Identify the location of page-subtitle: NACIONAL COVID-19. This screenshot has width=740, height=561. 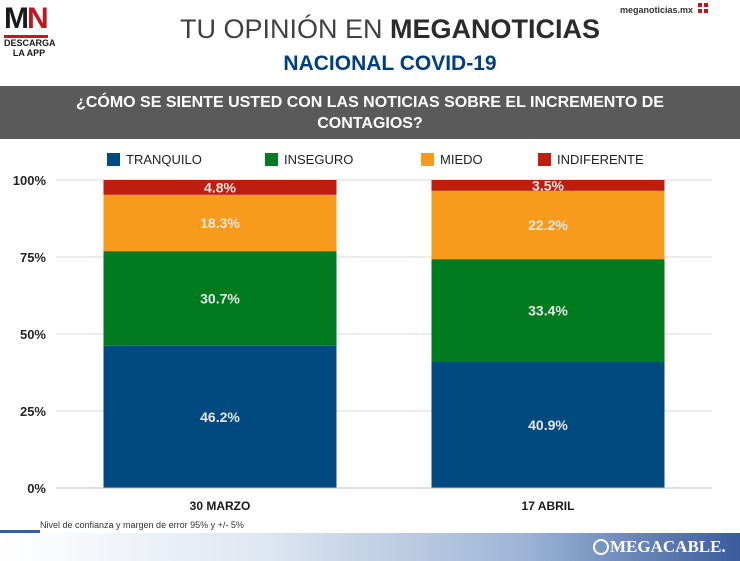
(390, 63).